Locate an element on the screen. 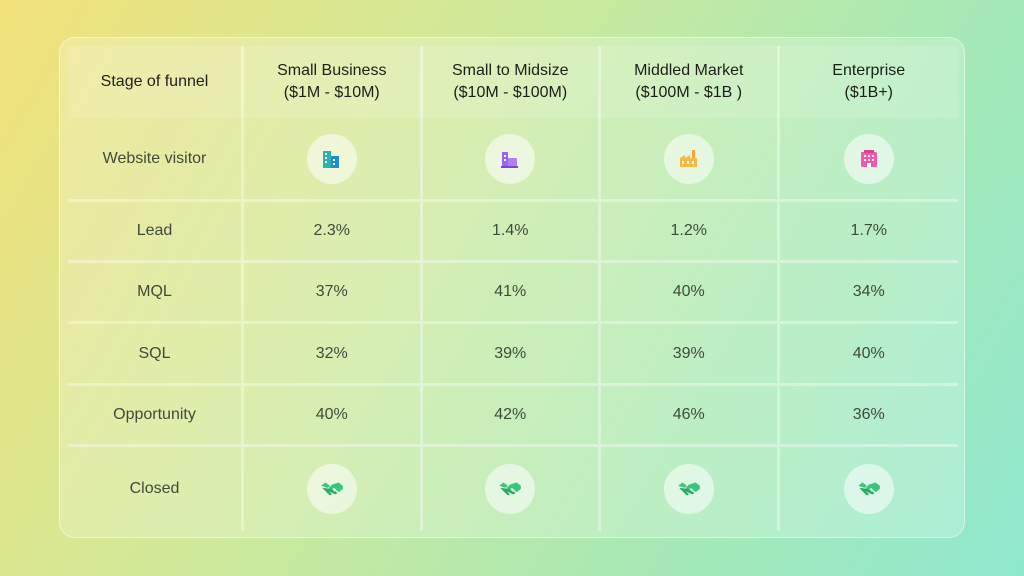 The height and width of the screenshot is (576, 1024). cell-value: 1.7% is located at coordinates (868, 233).